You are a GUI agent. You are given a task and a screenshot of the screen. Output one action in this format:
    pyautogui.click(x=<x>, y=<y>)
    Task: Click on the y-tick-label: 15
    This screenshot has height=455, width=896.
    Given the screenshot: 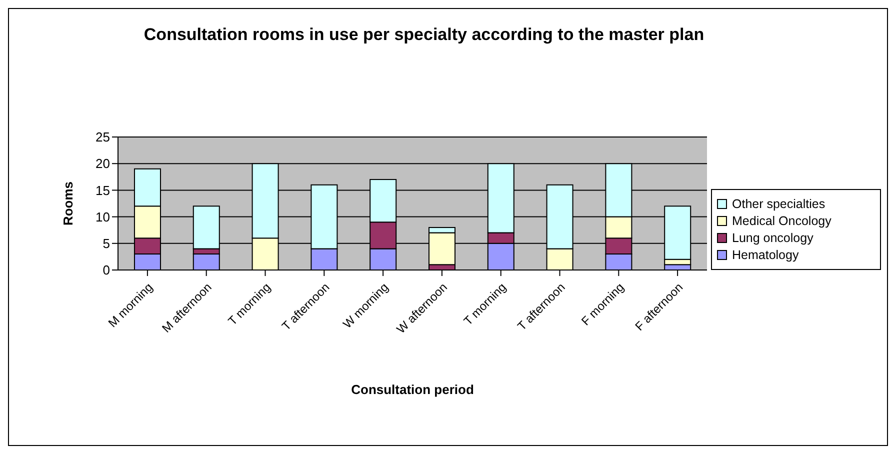 What is the action you would take?
    pyautogui.click(x=103, y=190)
    